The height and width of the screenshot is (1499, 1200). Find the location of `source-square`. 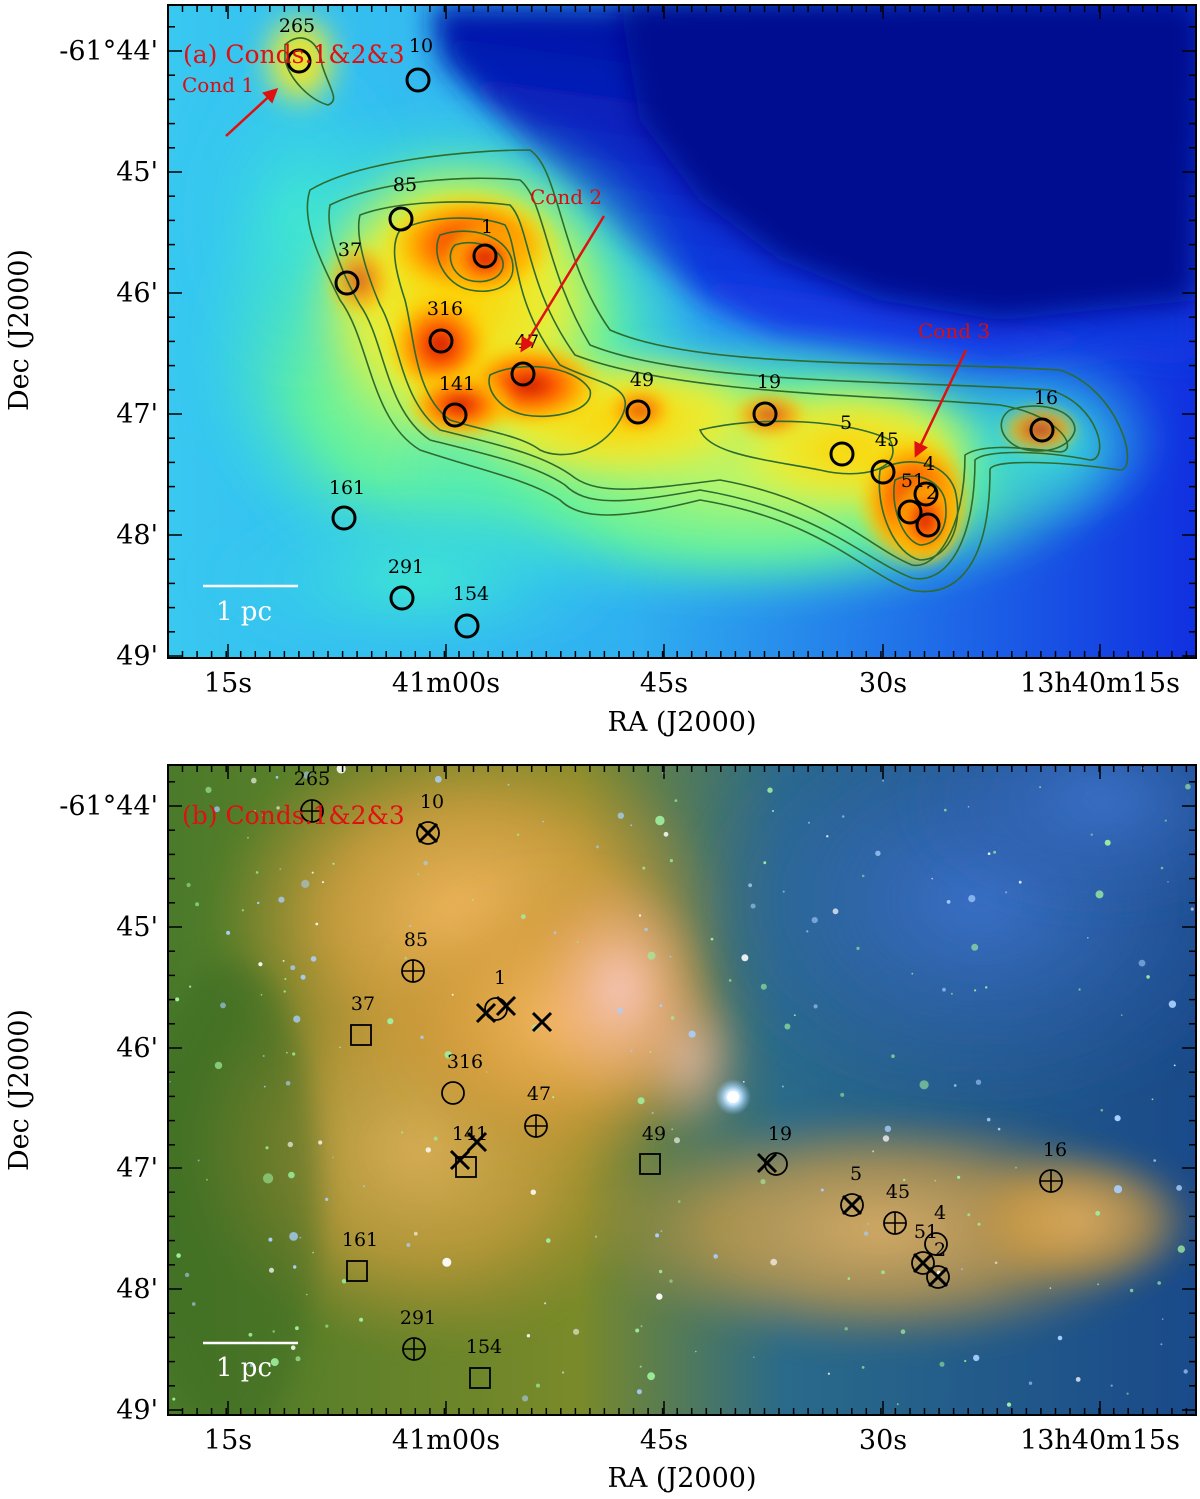

source-square is located at coordinates (361, 1035).